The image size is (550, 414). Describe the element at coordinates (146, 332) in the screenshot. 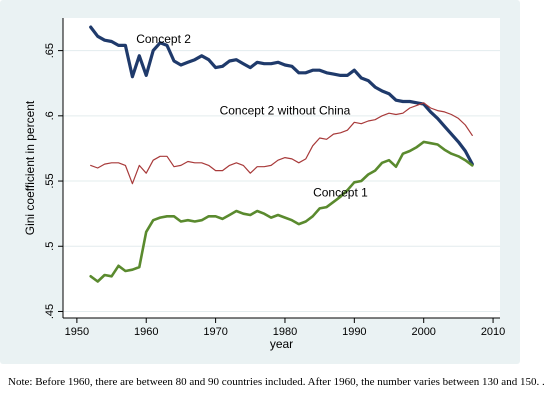

I see `x-tick-label: 1960` at that location.